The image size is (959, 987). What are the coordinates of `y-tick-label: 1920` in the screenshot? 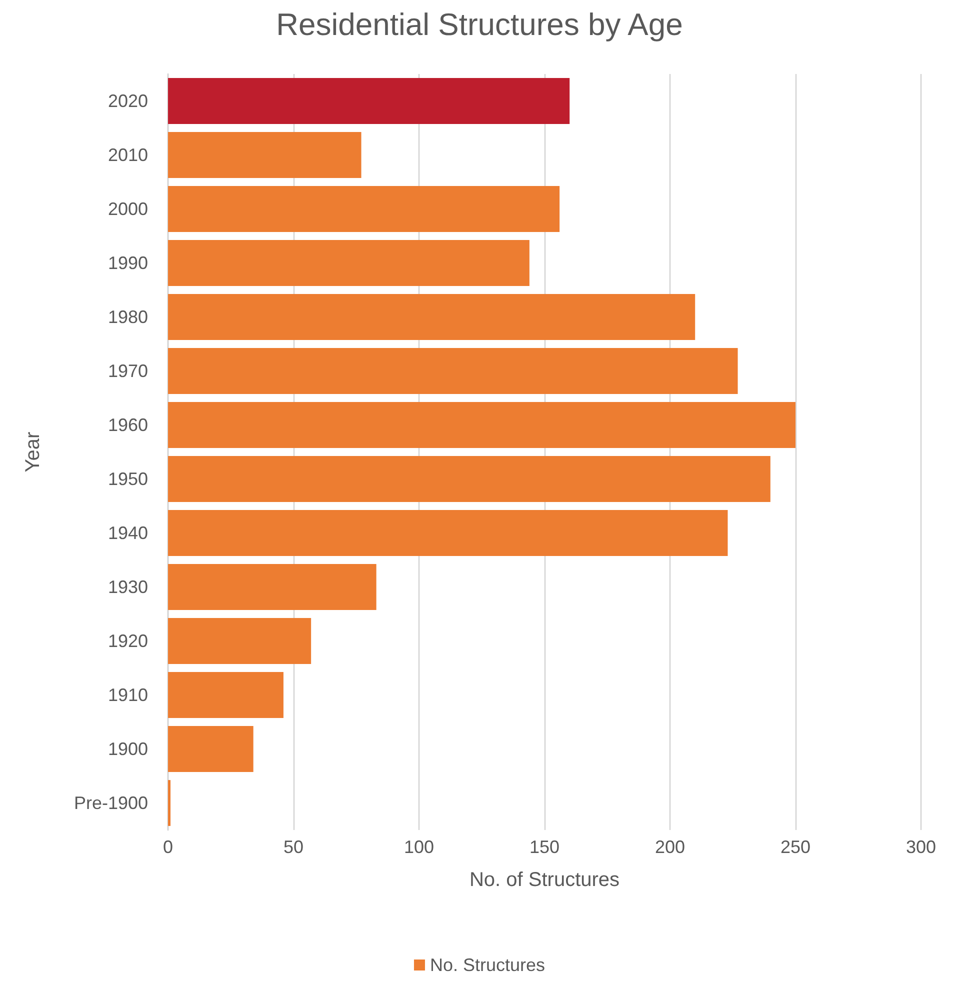 It's located at (128, 641).